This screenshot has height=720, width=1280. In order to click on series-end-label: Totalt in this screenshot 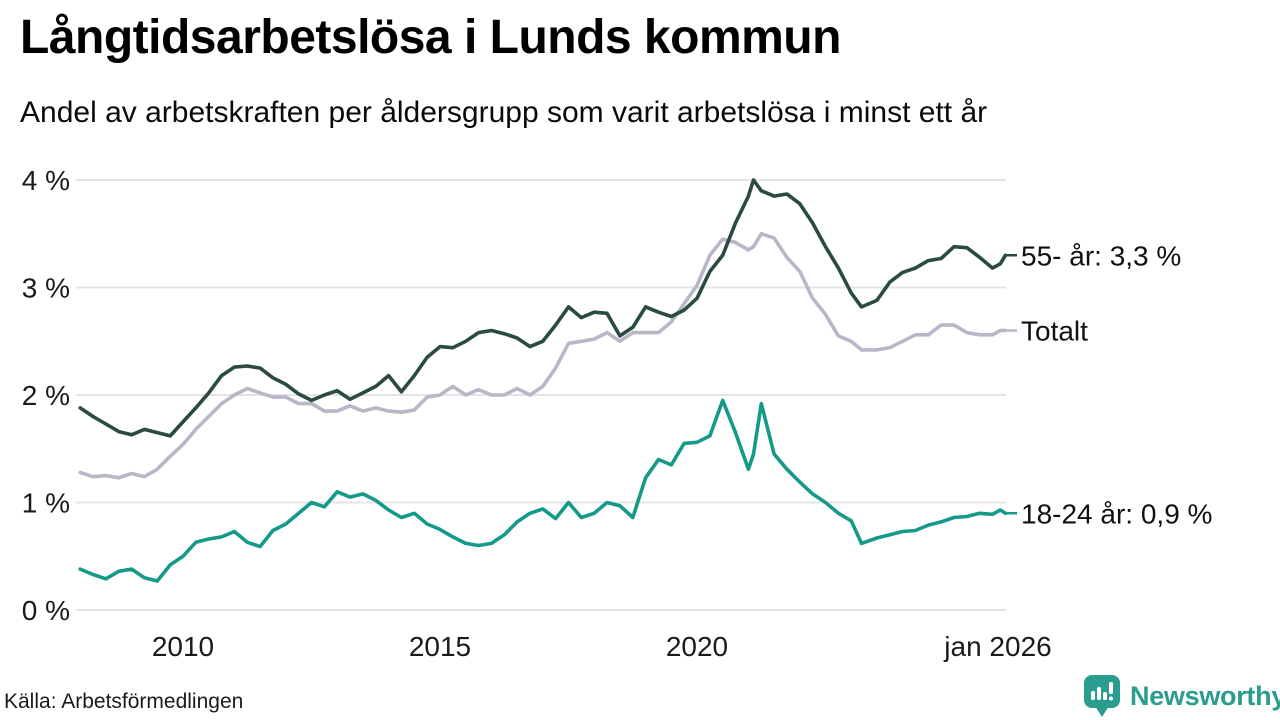, I will do `click(1054, 331)`.